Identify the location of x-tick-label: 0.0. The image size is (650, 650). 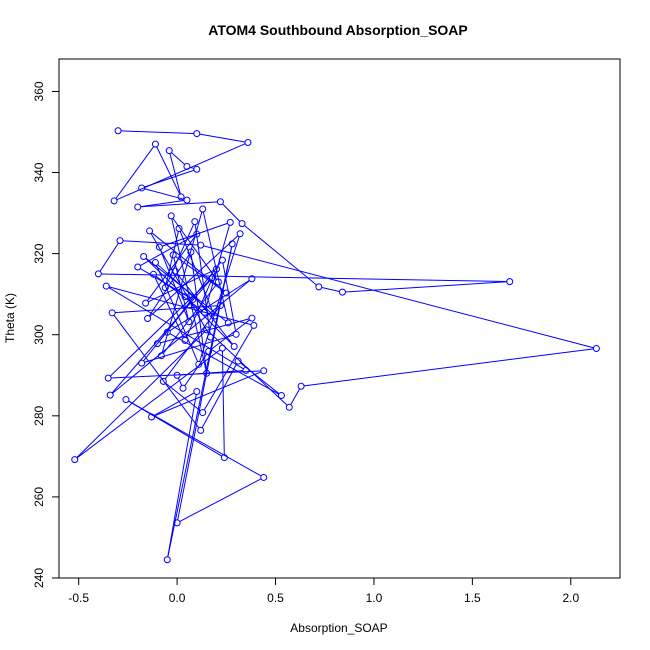
(177, 598).